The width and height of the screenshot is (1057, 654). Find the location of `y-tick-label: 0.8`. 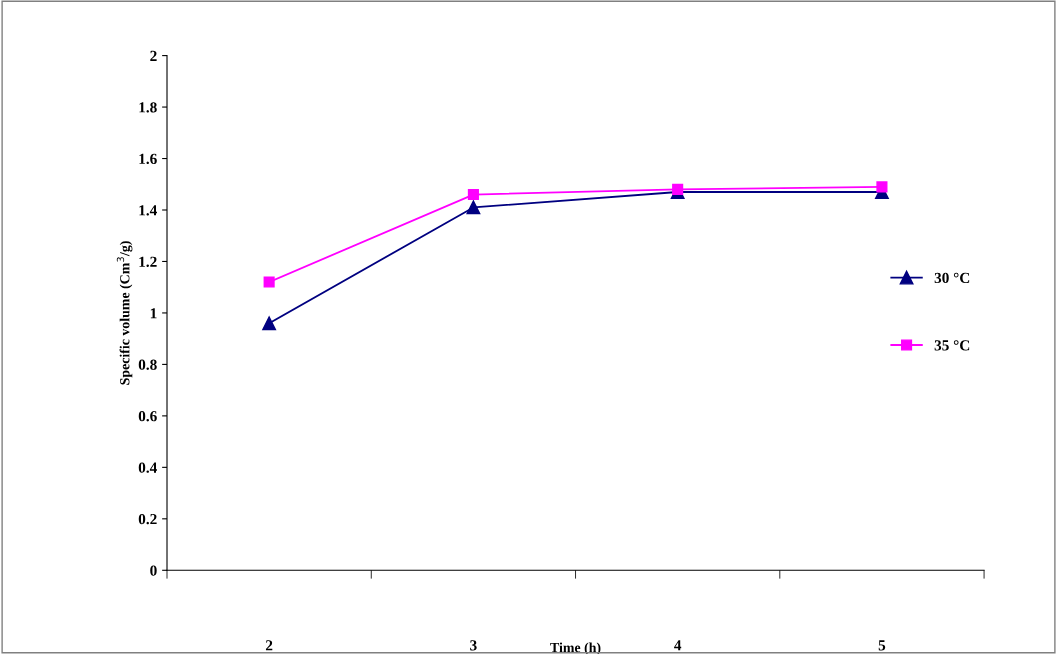

y-tick-label: 0.8 is located at coordinates (147, 364).